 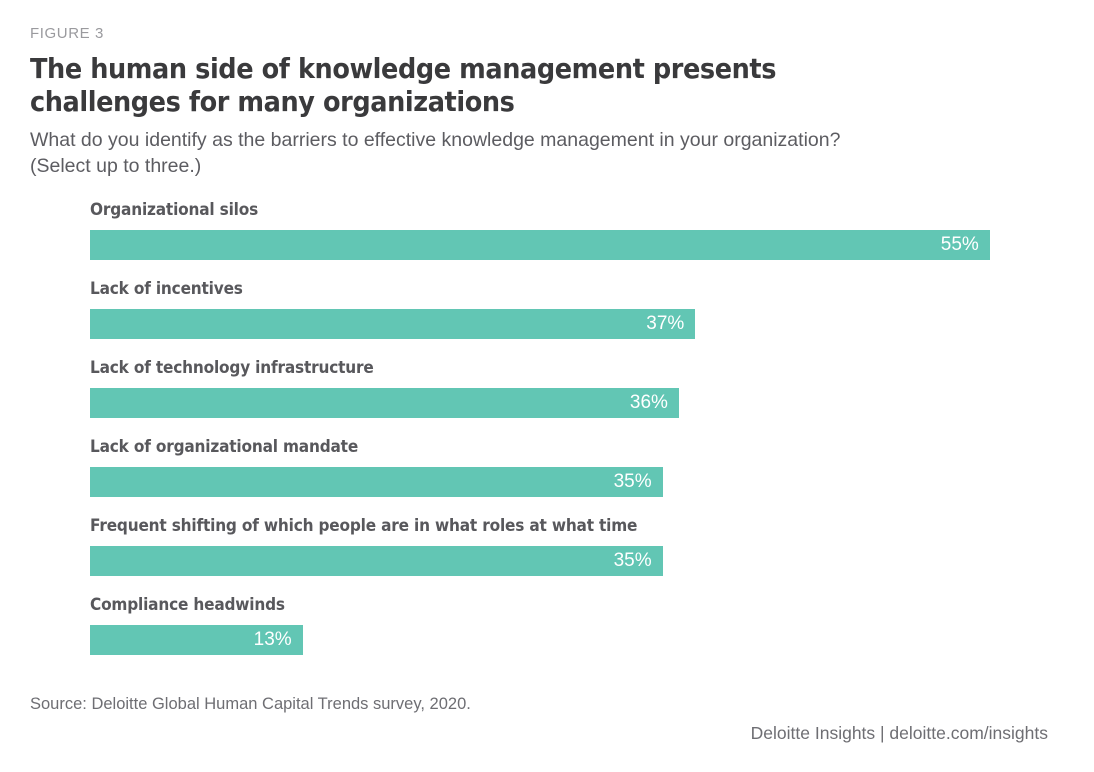 I want to click on bar-row: Lack of incentives 37%, so click(x=570, y=310).